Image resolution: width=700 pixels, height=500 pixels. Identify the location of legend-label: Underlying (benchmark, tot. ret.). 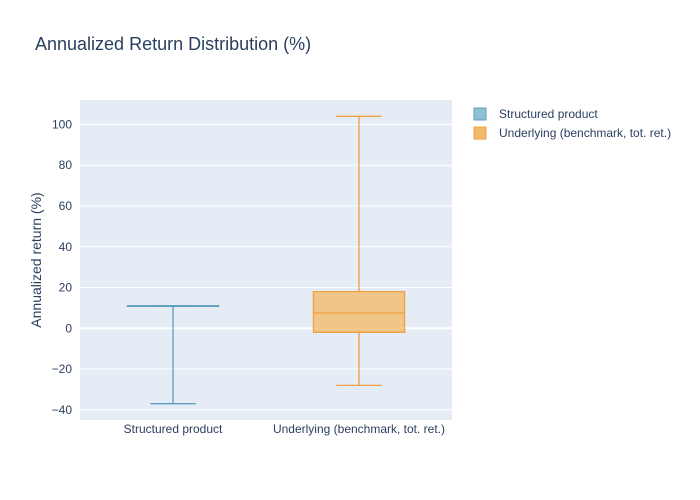
(585, 133).